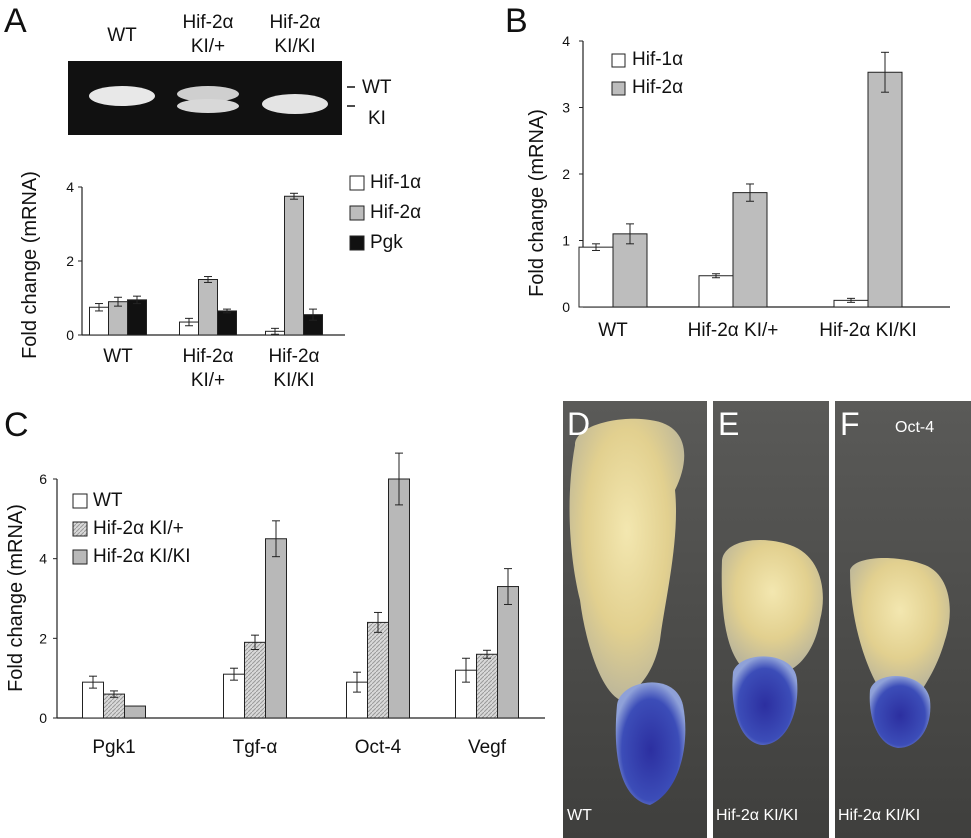 This screenshot has height=838, width=971. What do you see at coordinates (657, 59) in the screenshot?
I see `chart-b-legend-label-hif-1: Hif-1α` at bounding box center [657, 59].